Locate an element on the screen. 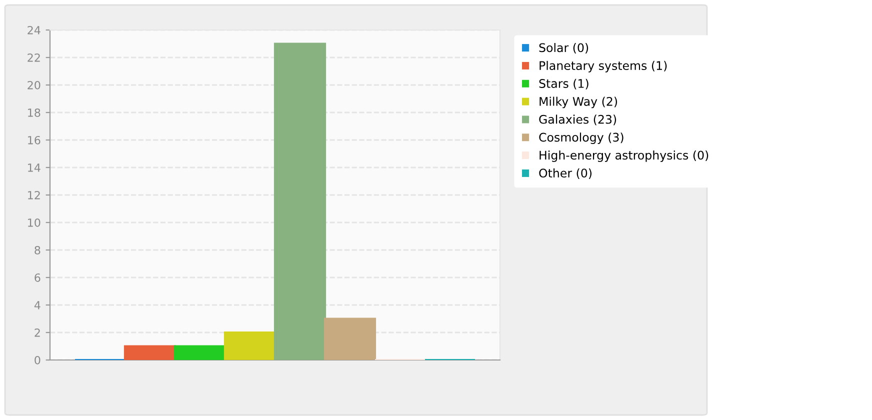 The image size is (872, 420). legend-label: Other (0) is located at coordinates (565, 173).